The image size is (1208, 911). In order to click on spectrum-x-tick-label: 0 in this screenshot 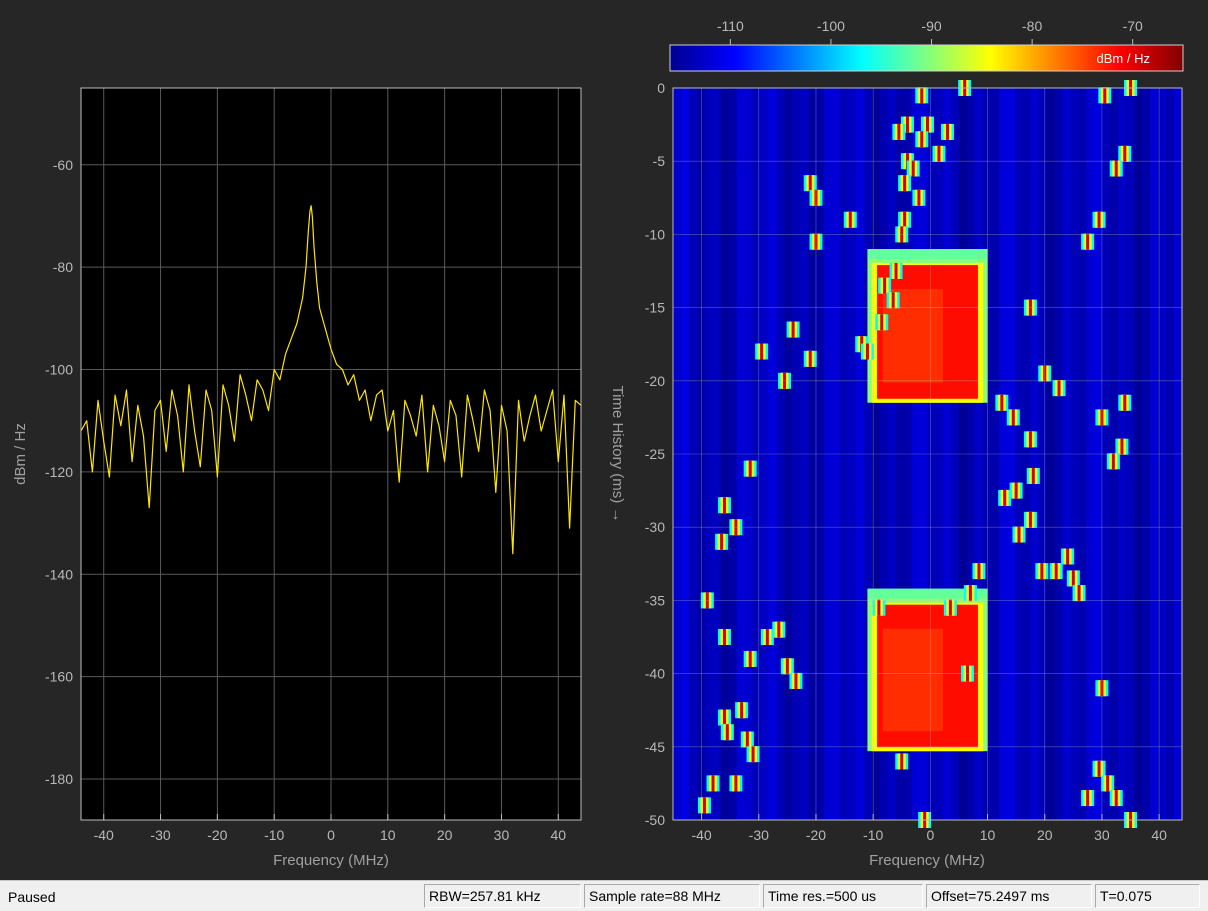, I will do `click(331, 835)`.